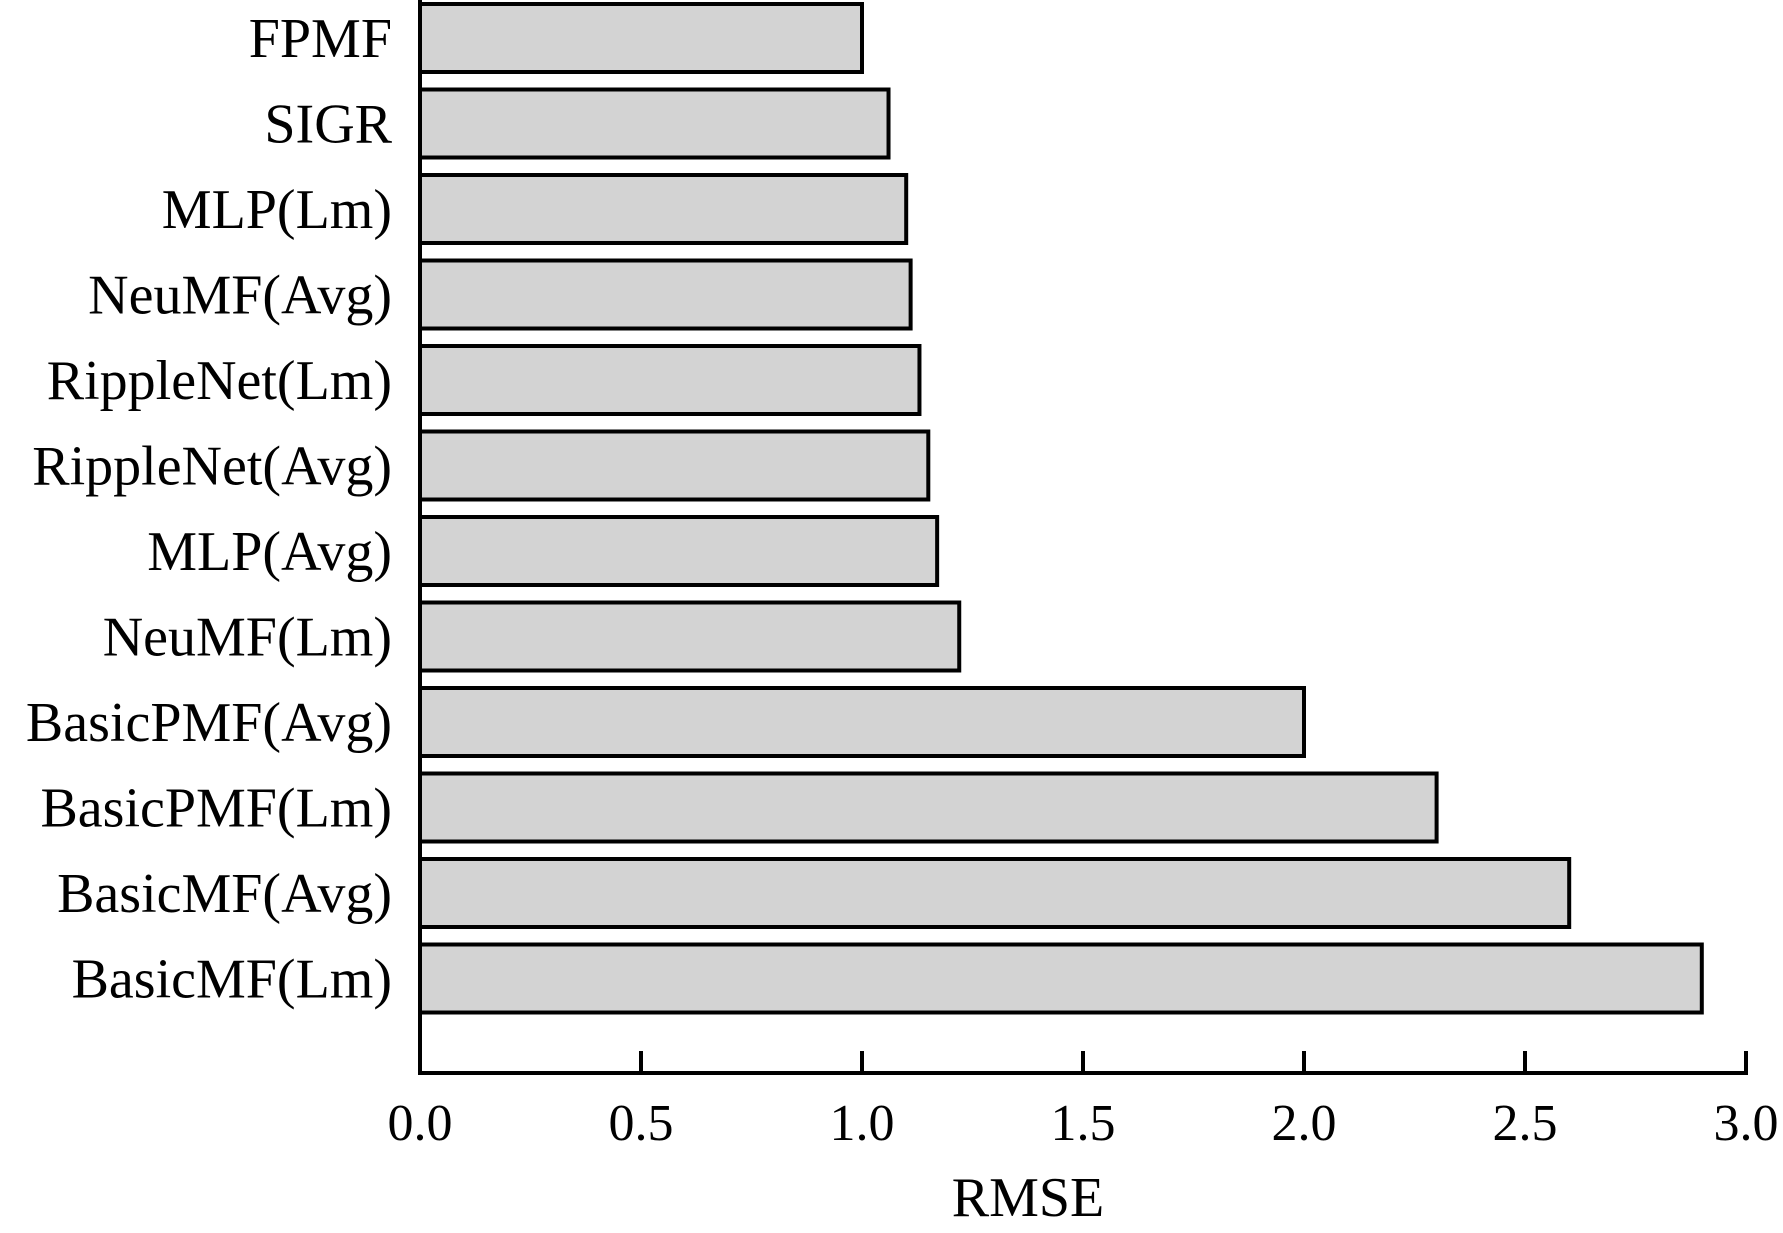  What do you see at coordinates (219, 381) in the screenshot?
I see `category-label-4: RippleNet(Lm)` at bounding box center [219, 381].